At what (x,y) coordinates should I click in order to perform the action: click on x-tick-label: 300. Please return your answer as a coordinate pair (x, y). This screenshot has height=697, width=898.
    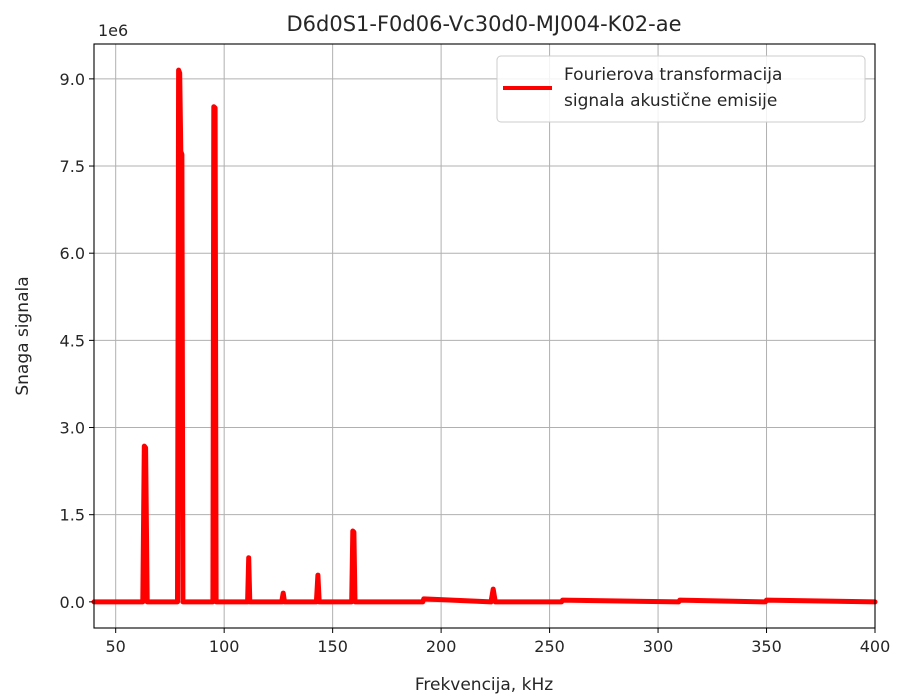
    Looking at the image, I should click on (658, 646).